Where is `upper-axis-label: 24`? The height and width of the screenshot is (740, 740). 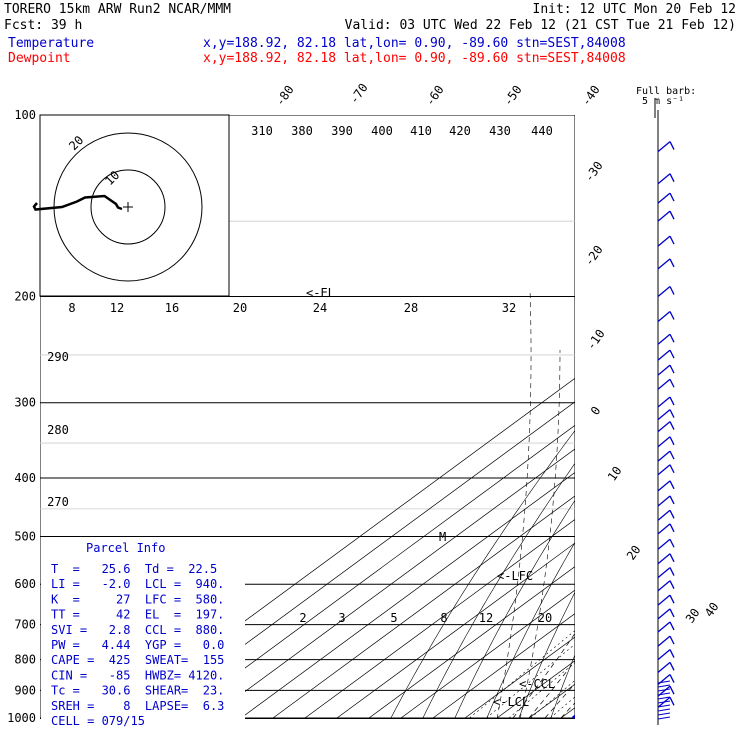 upper-axis-label: 24 is located at coordinates (320, 308).